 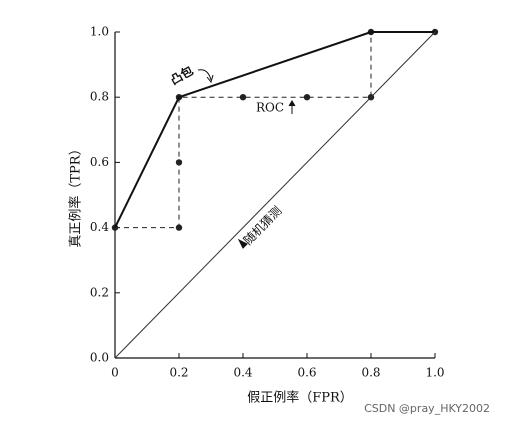 I want to click on y-tick-label: 0.6, so click(x=99, y=162).